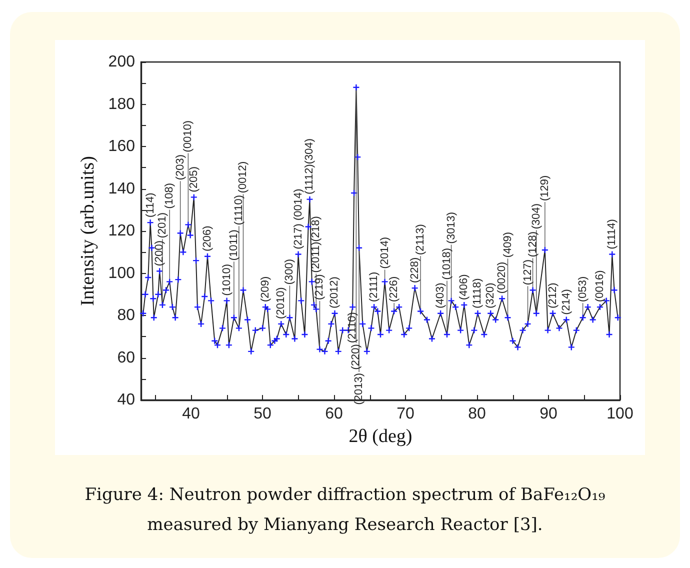  What do you see at coordinates (478, 293) in the screenshot?
I see `annotation: (1118)` at bounding box center [478, 293].